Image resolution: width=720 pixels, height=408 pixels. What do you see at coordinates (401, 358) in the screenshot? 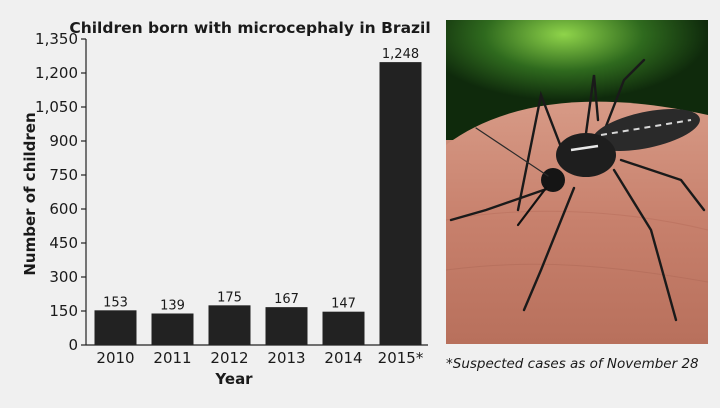
I see `x-tick-label: 2015*` at bounding box center [401, 358].